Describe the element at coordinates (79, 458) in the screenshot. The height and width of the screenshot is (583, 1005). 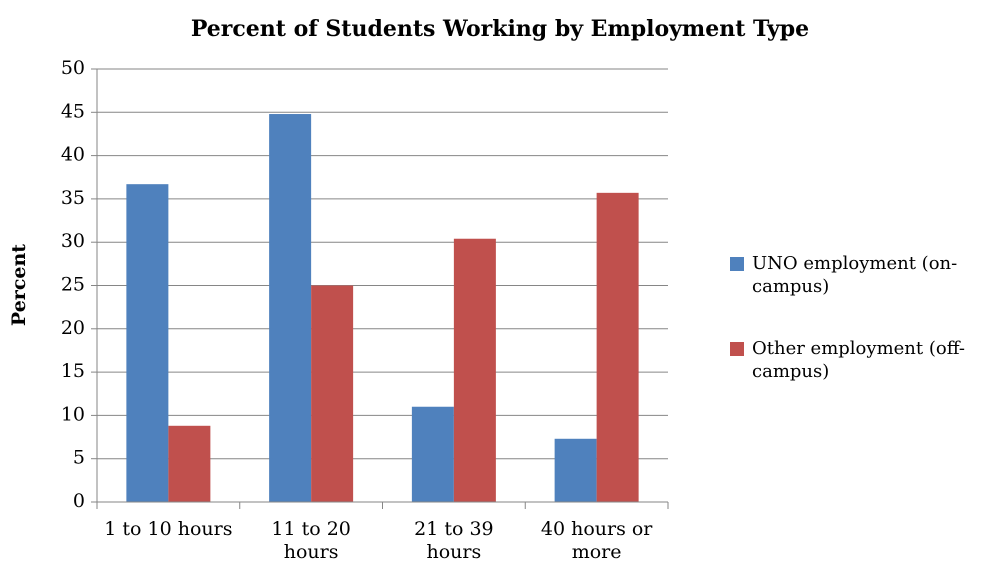
I see `y-tick-label: 5` at that location.